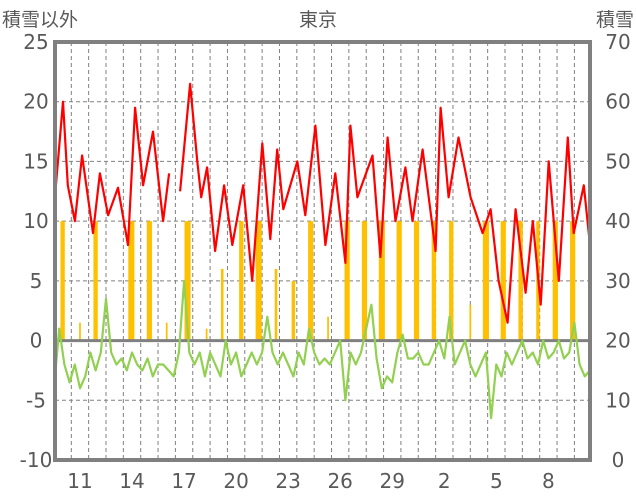  What do you see at coordinates (131, 481) in the screenshot?
I see `x-tick-label: 14` at bounding box center [131, 481].